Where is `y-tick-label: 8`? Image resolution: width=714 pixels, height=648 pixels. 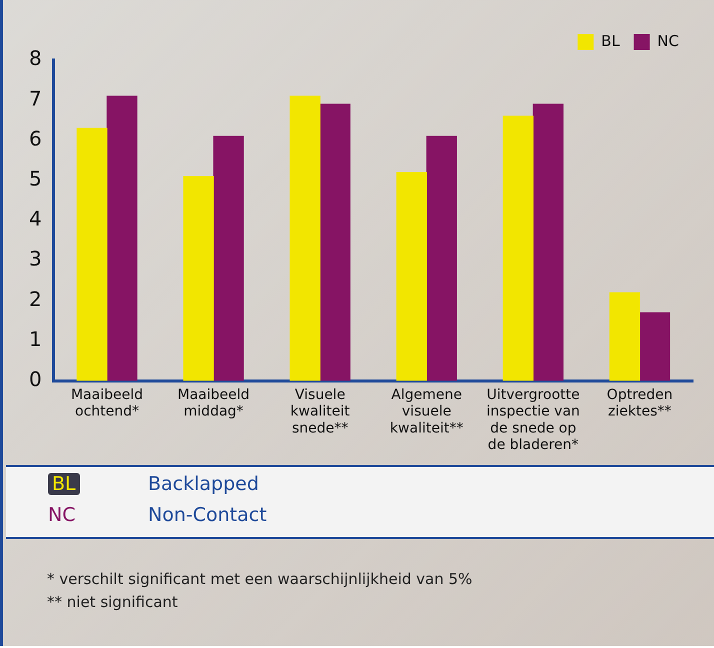
y-tick-label: 8 is located at coordinates (35, 58).